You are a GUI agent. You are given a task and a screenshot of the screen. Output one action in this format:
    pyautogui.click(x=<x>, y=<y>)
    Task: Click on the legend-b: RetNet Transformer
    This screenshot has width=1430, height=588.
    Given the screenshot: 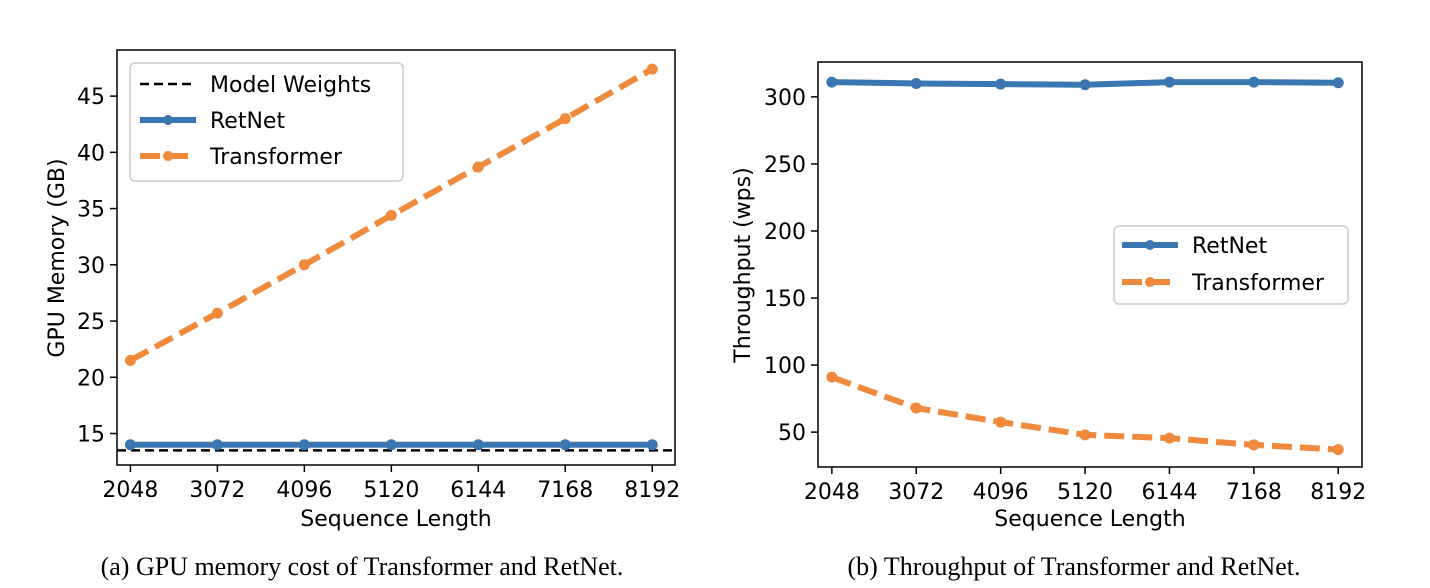 What is the action you would take?
    pyautogui.click(x=1231, y=265)
    